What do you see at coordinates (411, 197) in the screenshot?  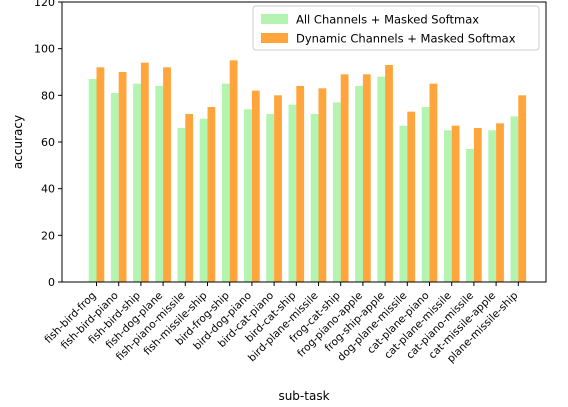 I see `bar-dynamic-channels-dog-plane-missile` at bounding box center [411, 197].